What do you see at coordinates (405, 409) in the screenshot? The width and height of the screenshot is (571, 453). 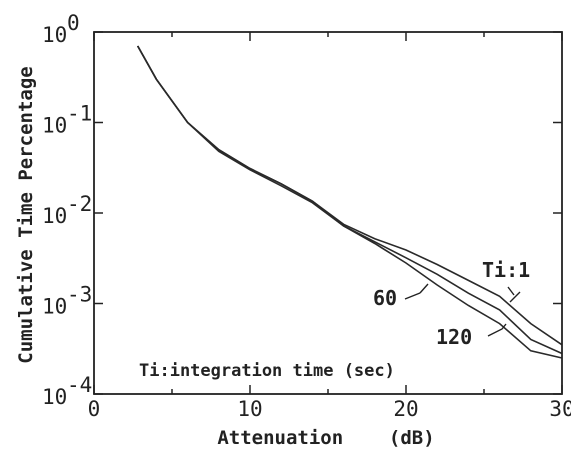 I see `x-tick-label: 20` at bounding box center [405, 409].